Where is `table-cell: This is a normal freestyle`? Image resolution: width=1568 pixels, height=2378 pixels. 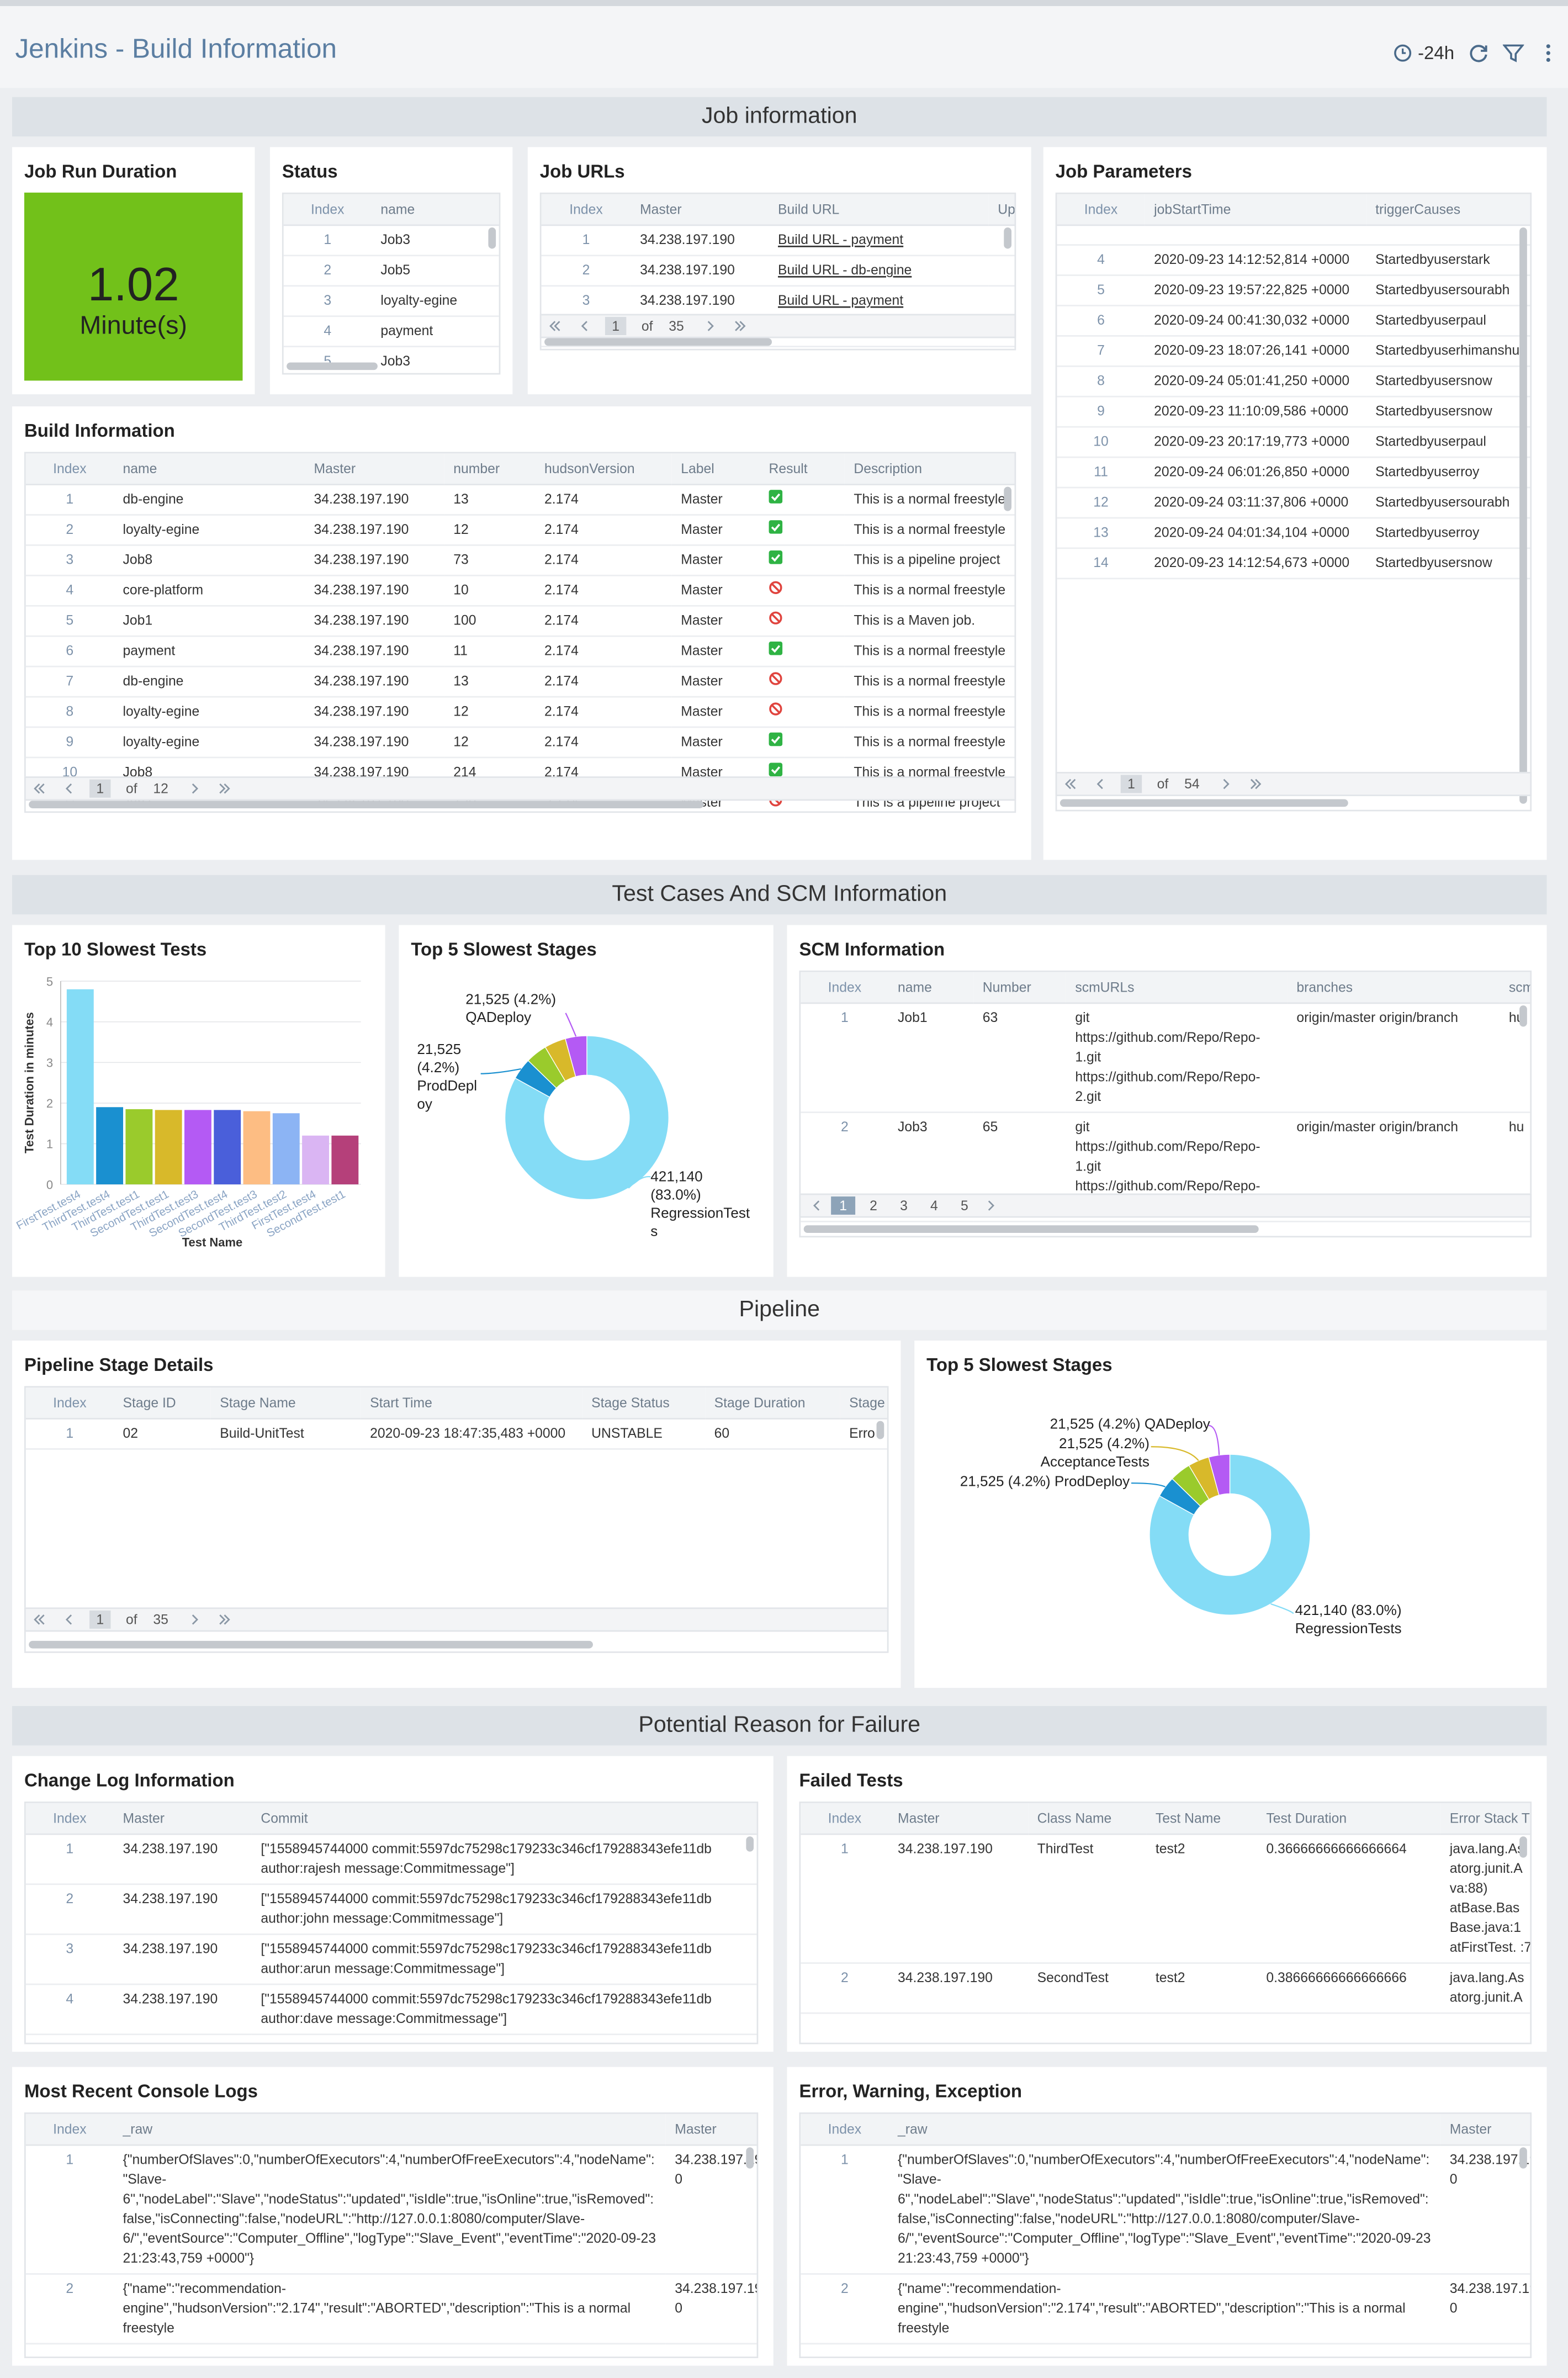
table-cell: This is a normal freestyle is located at coordinates (930, 500).